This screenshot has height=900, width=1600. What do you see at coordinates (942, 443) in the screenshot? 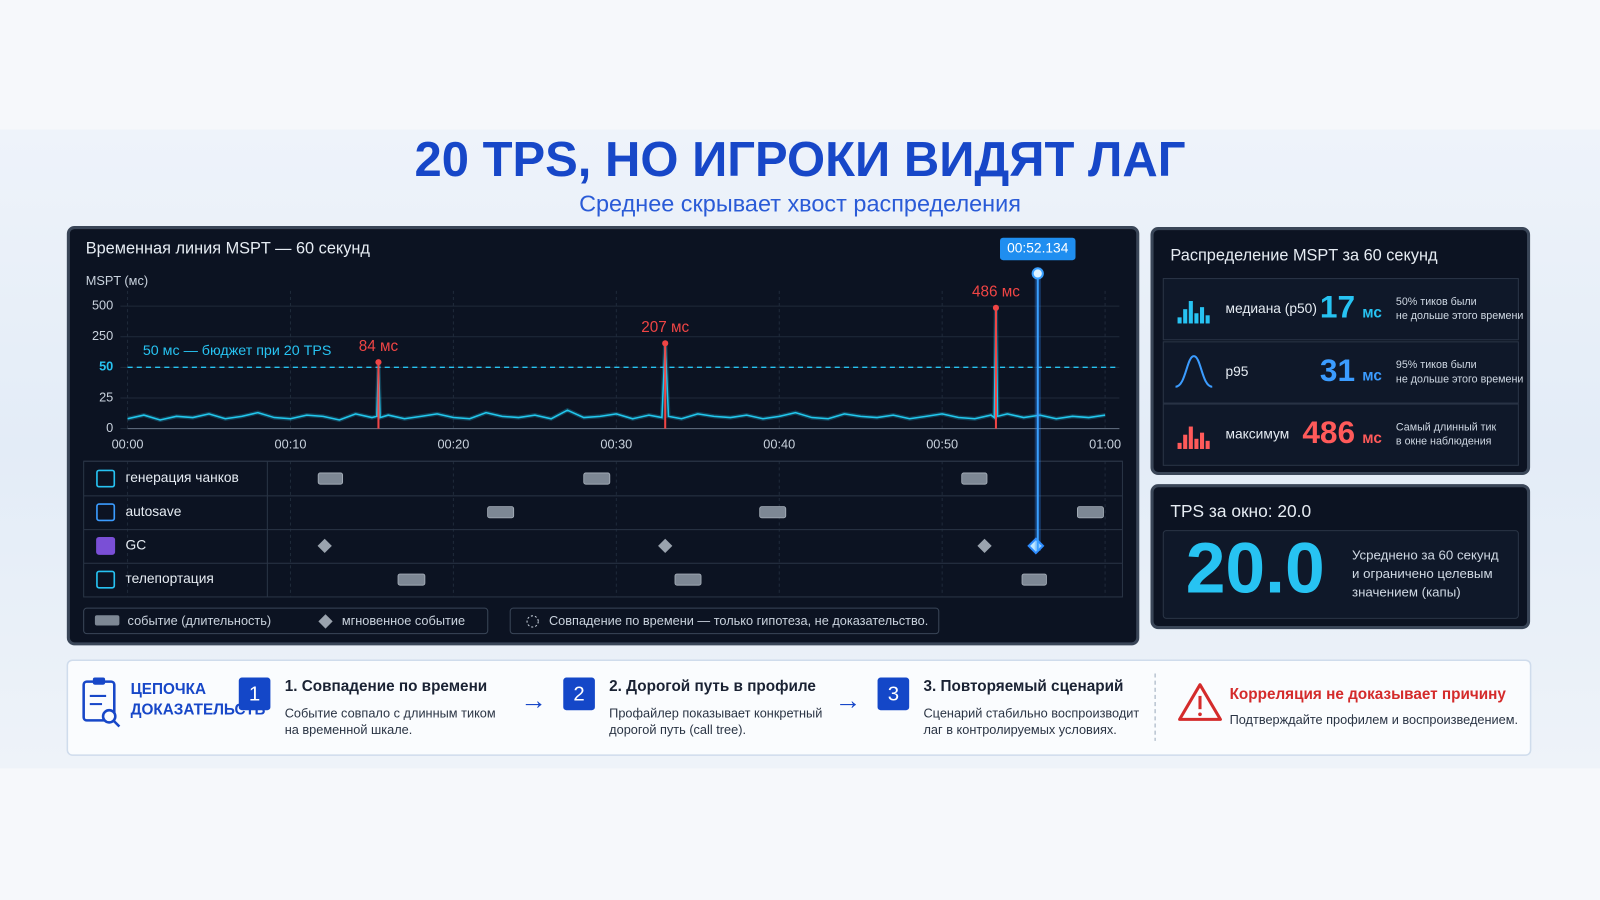
I see `x-tick-label: 00:50` at bounding box center [942, 443].